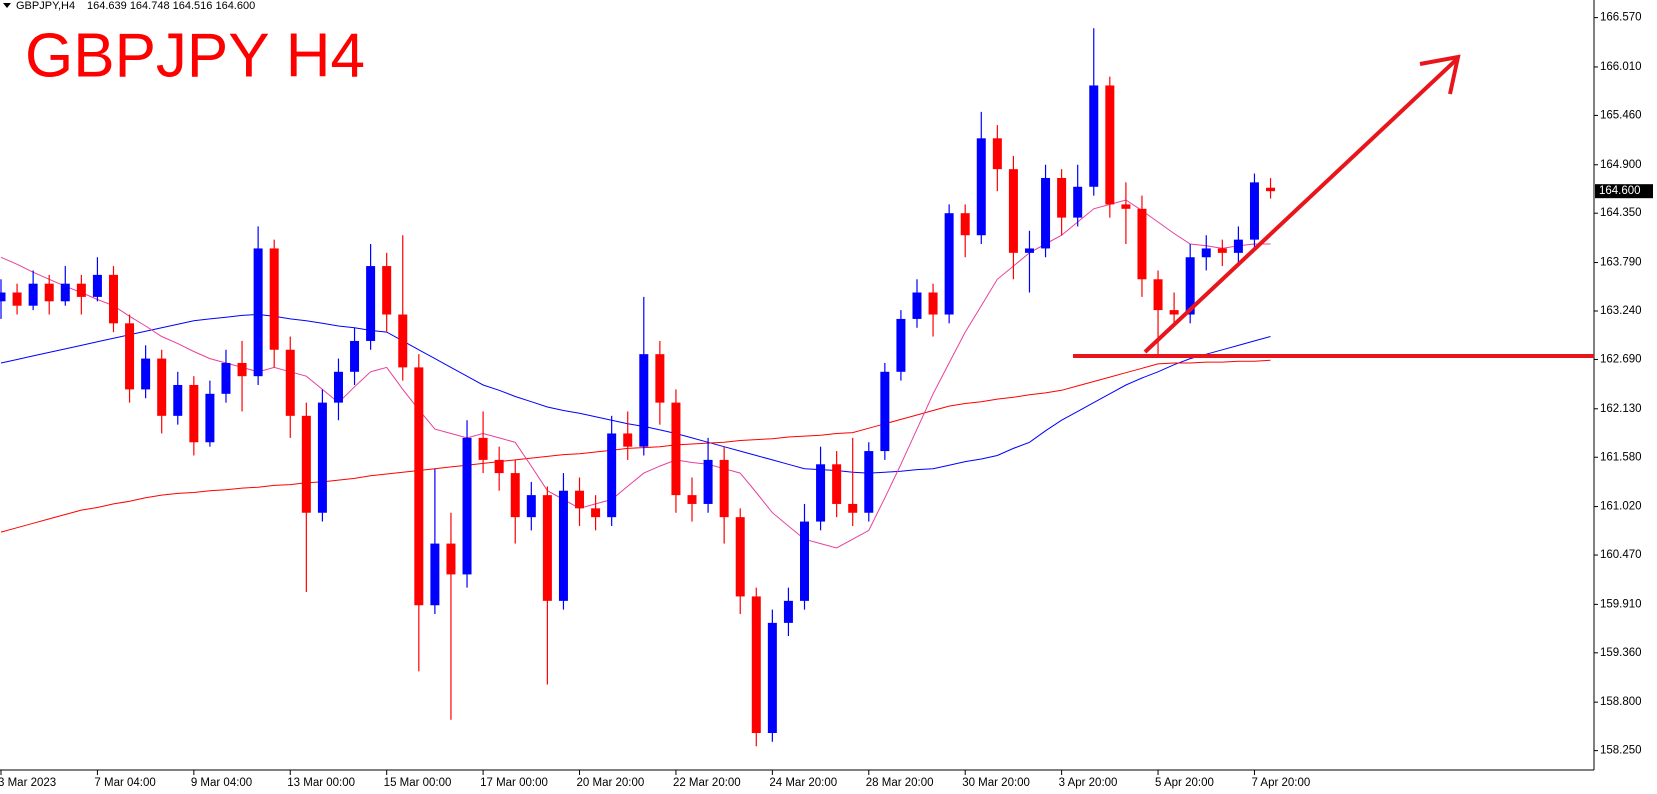 Image resolution: width=1657 pixels, height=794 pixels. Describe the element at coordinates (7, 5) in the screenshot. I see `menu-triangle` at that location.